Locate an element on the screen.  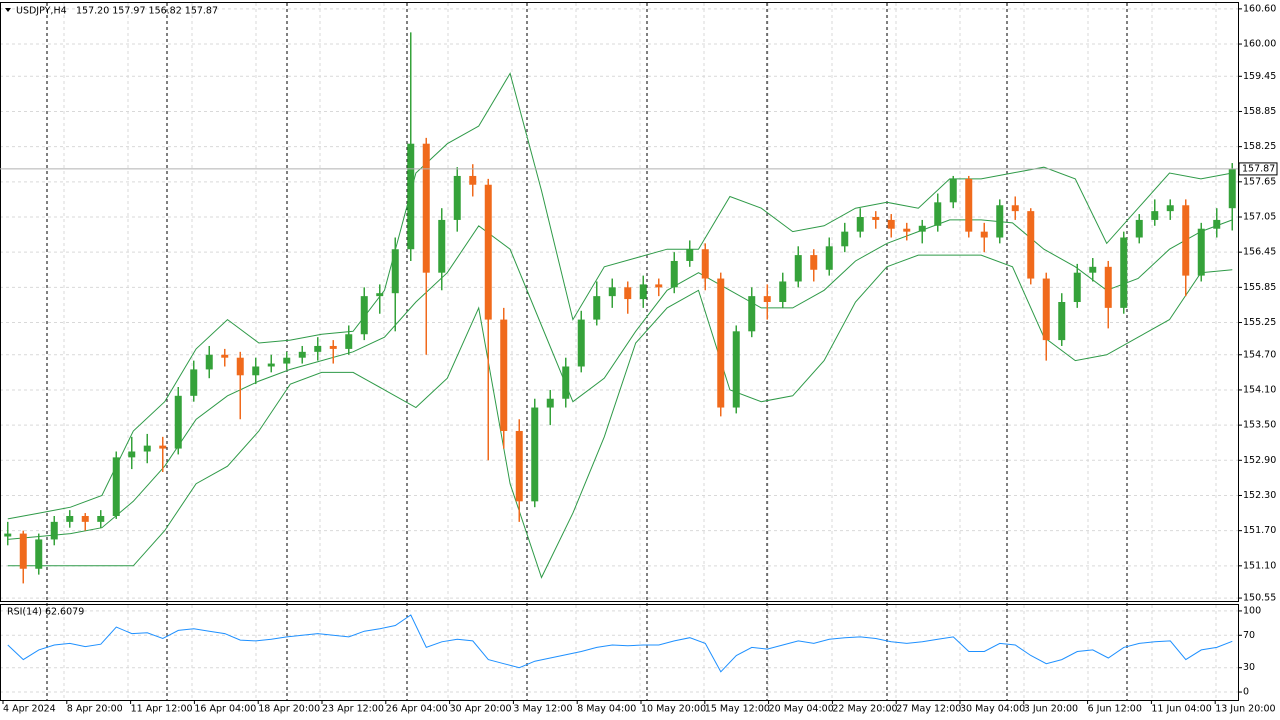
y-tick-label: 100 is located at coordinates (1252, 610).